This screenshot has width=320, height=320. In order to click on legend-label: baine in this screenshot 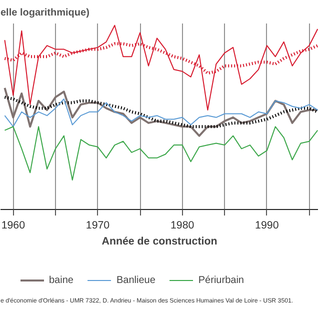, I will do `click(61, 280)`.